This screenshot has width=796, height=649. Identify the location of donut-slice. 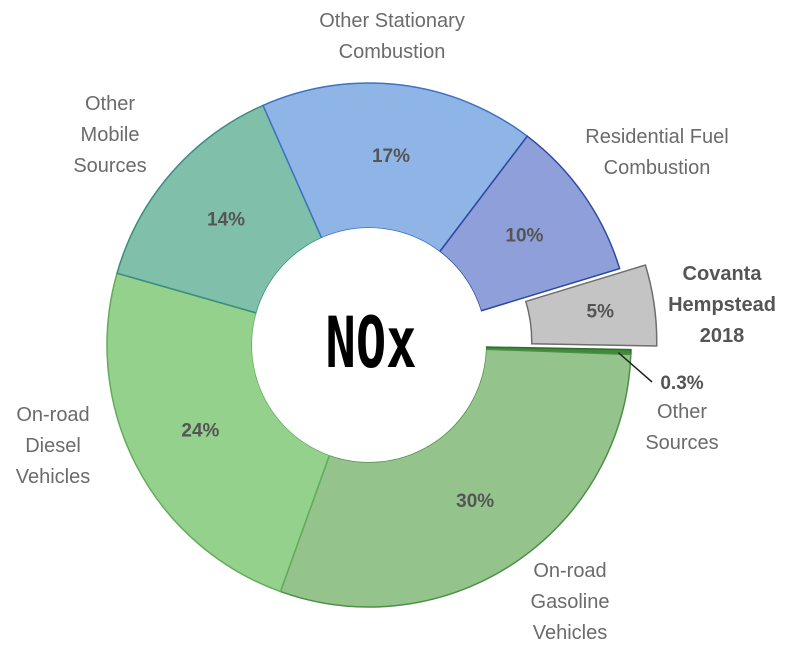
(591, 305).